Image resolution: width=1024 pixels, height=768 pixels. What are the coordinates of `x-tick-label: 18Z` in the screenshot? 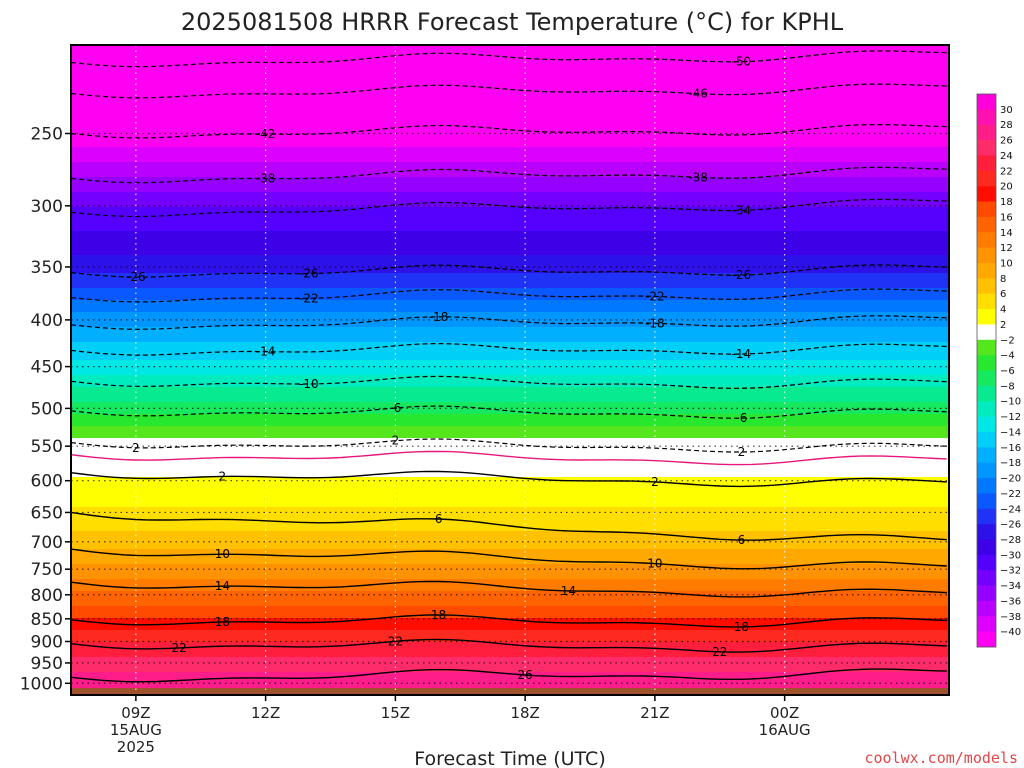 It's located at (524, 713).